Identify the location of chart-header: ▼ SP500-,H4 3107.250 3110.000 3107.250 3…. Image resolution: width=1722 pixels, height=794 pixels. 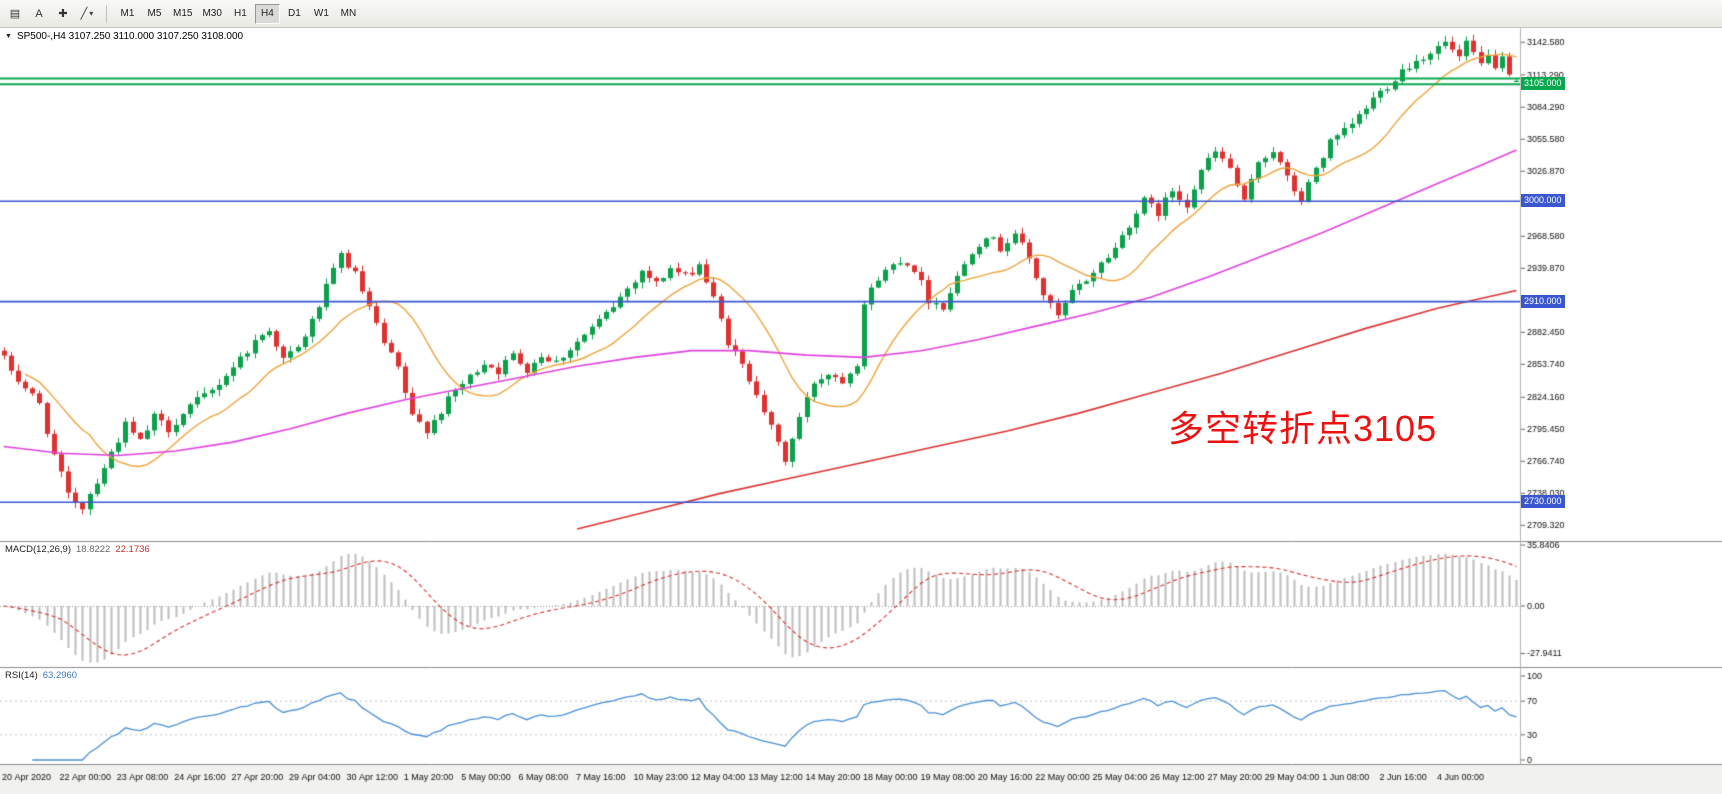
(124, 36).